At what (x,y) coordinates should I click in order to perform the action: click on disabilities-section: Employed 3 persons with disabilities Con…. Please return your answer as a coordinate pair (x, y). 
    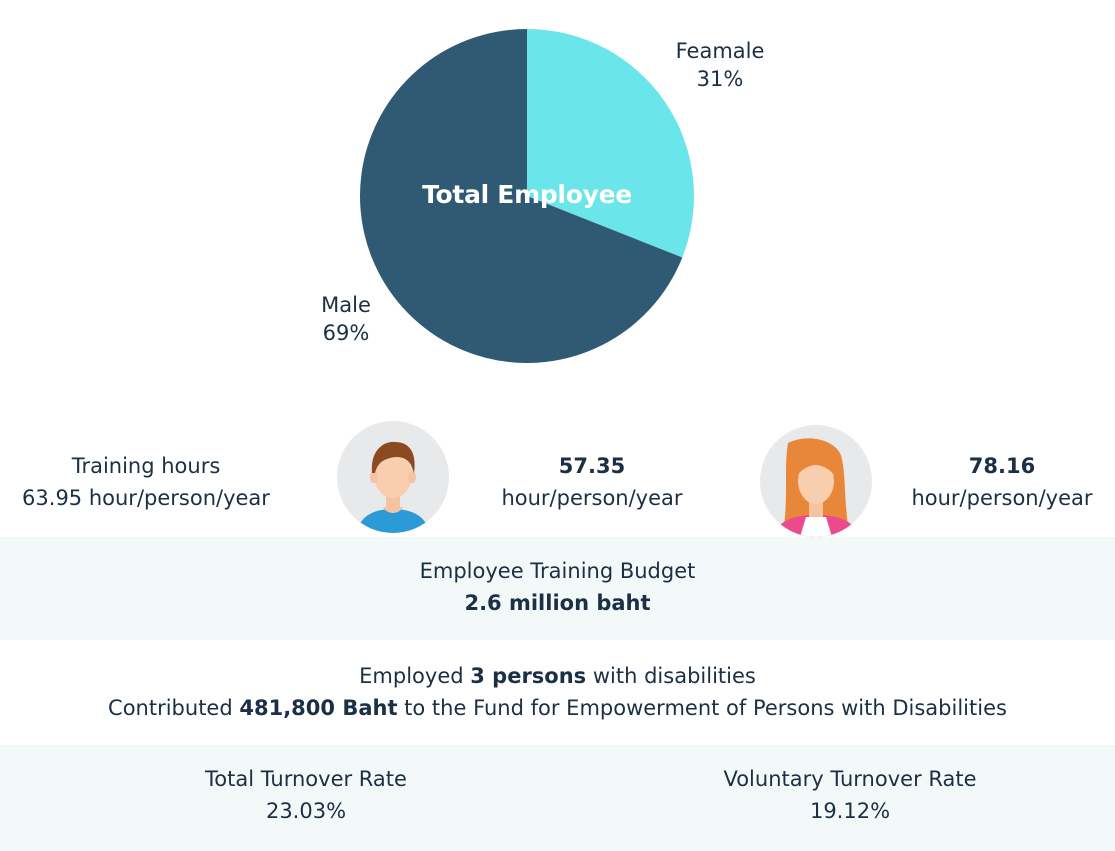
    Looking at the image, I should click on (557, 692).